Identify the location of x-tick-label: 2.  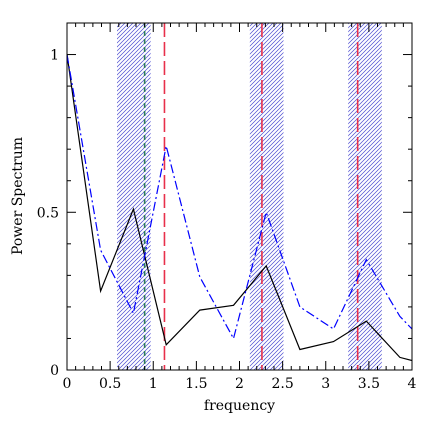
(239, 384).